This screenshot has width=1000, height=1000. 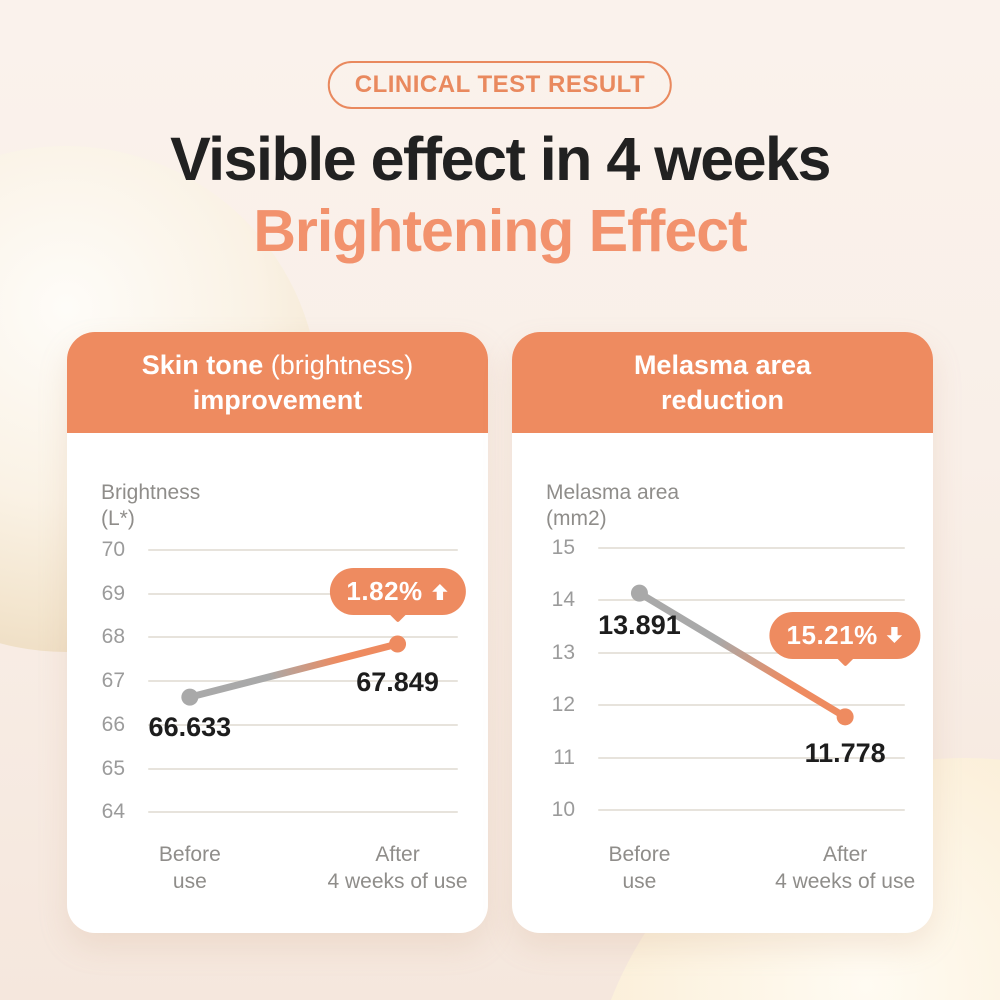 I want to click on y-axis-title-line: Melasma area, so click(x=613, y=492).